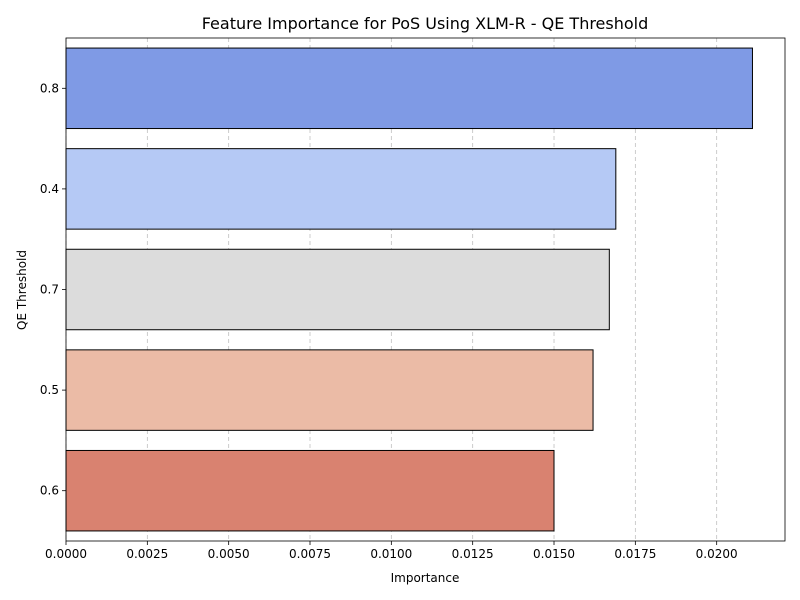  What do you see at coordinates (49, 491) in the screenshot?
I see `y-tick-label: 0.6` at bounding box center [49, 491].